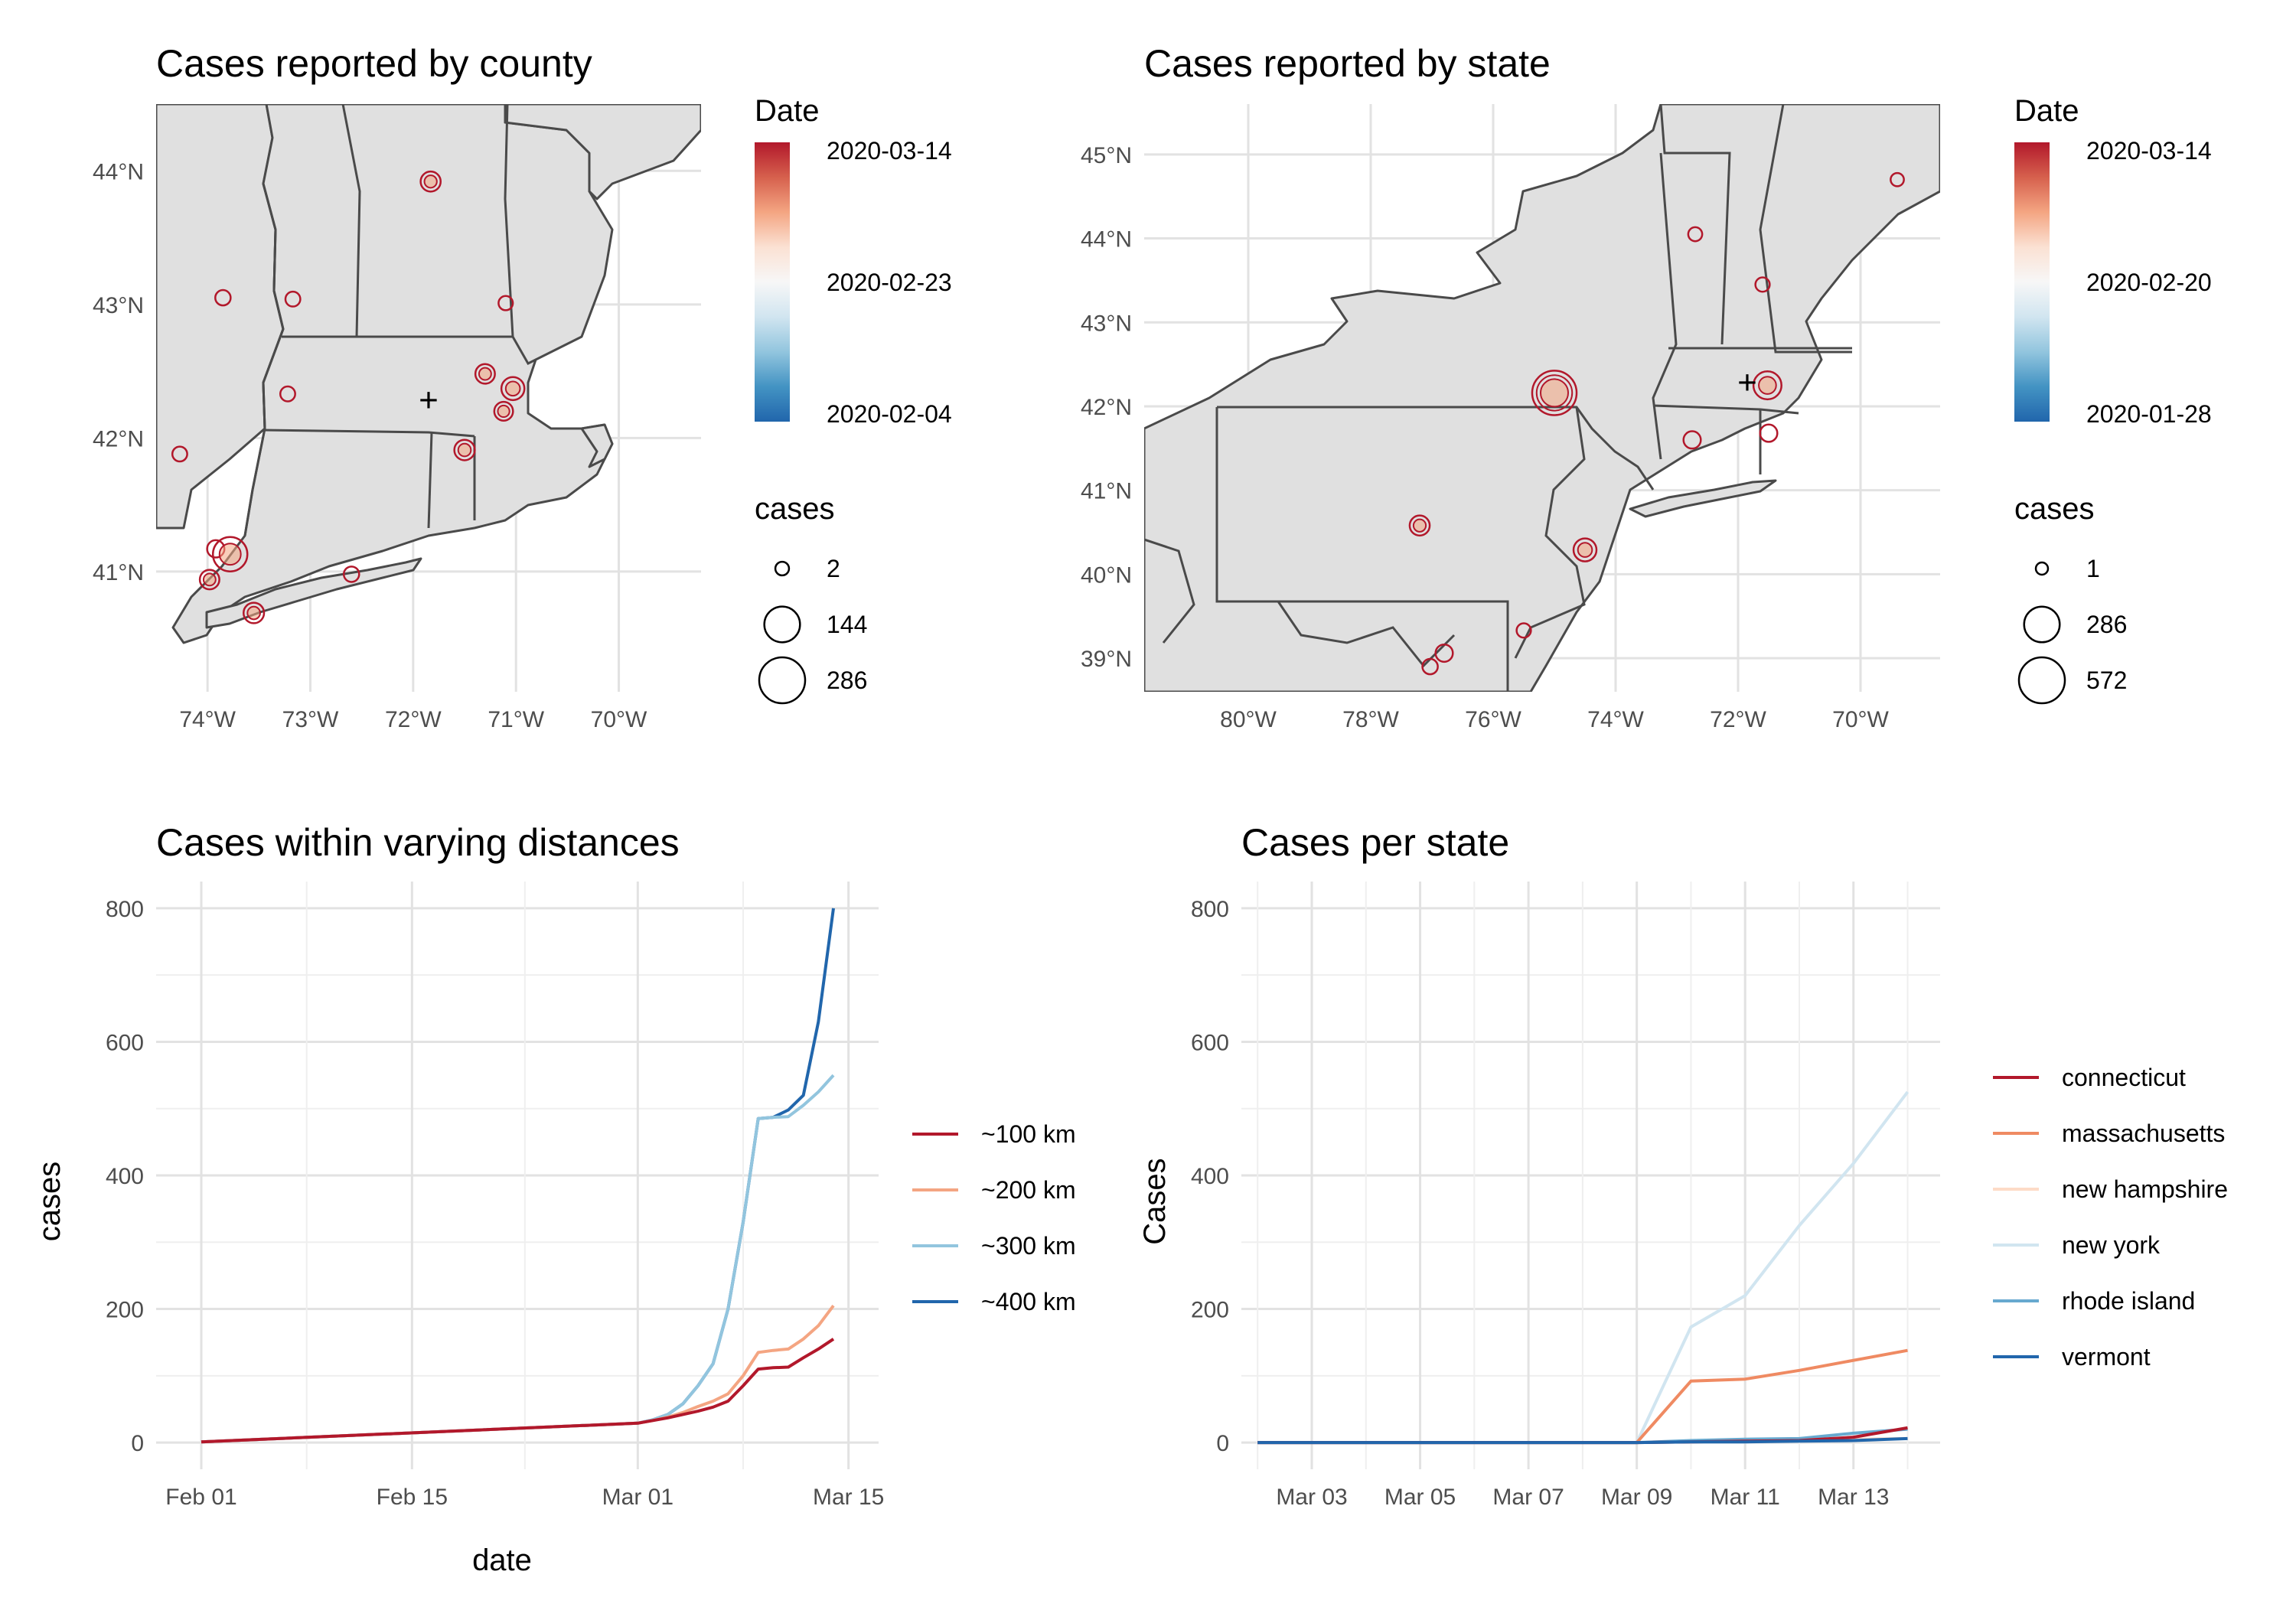  I want to click on border-ct-ri, so click(430, 480).